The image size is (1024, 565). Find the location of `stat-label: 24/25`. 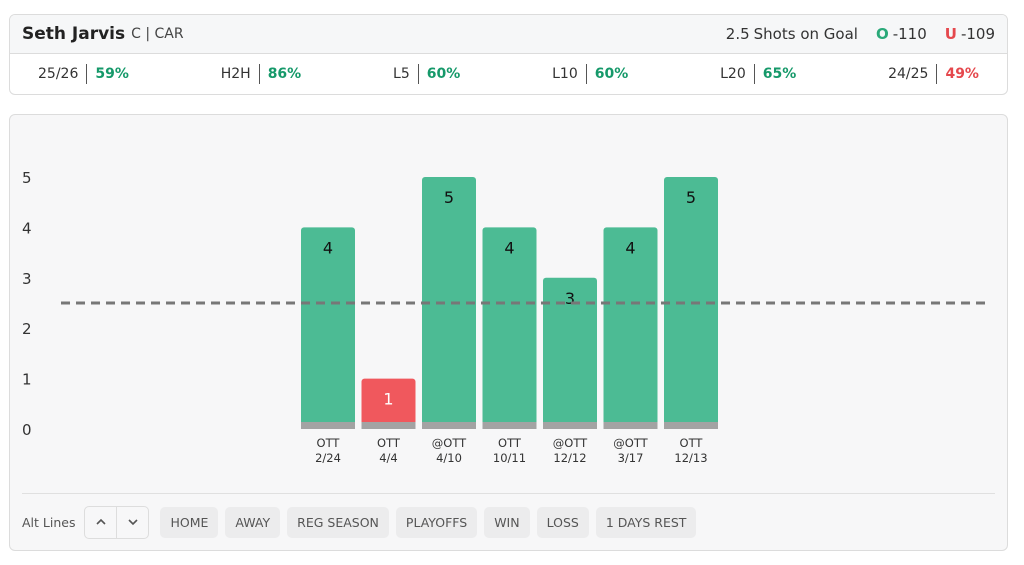

stat-label: 24/25 is located at coordinates (908, 74).